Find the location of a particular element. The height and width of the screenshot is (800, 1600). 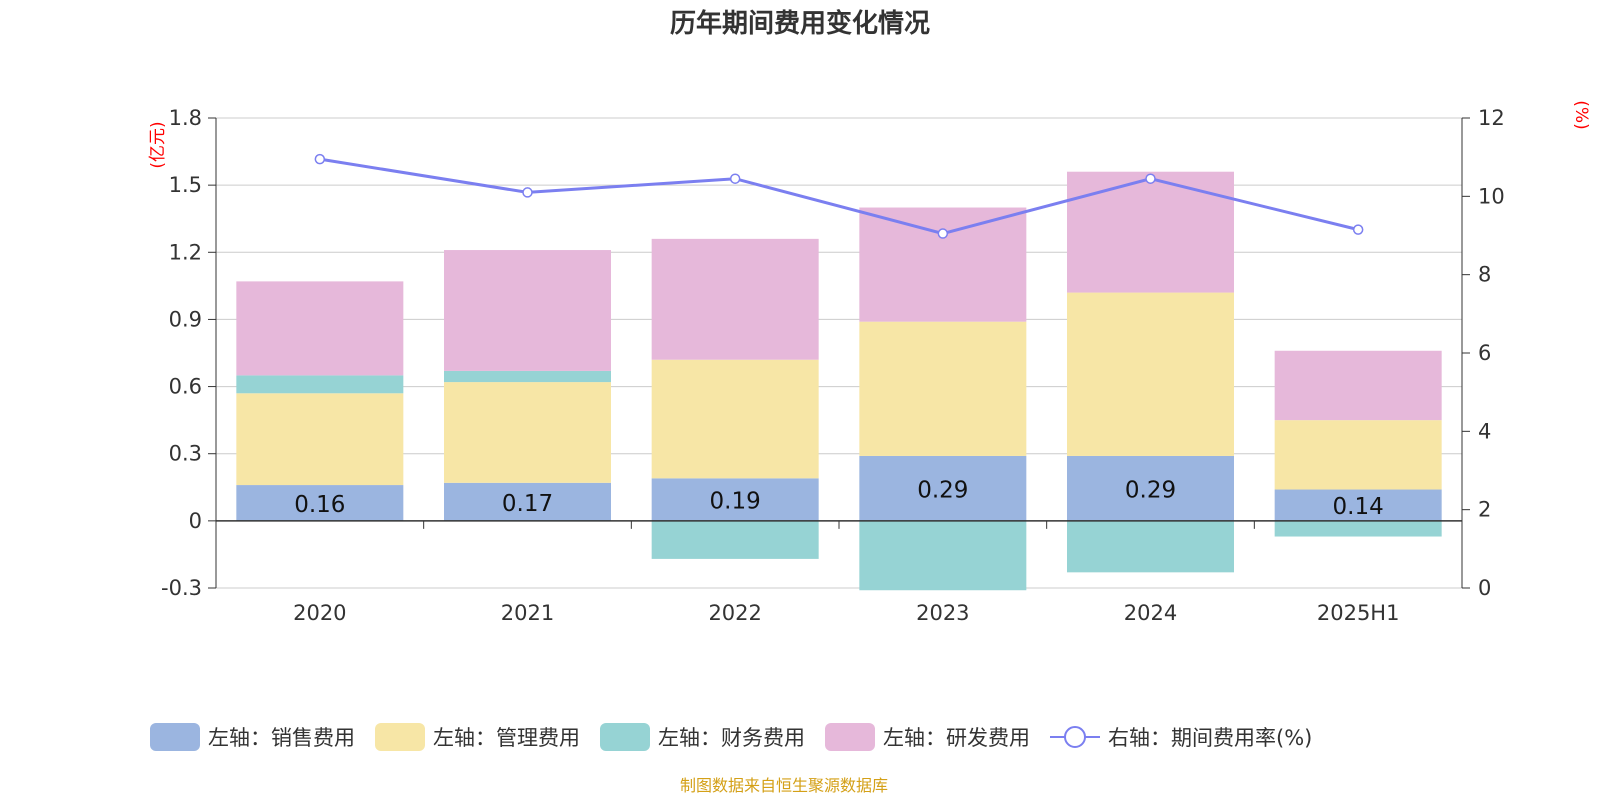

left-tick-label: 0.3 is located at coordinates (185, 454).